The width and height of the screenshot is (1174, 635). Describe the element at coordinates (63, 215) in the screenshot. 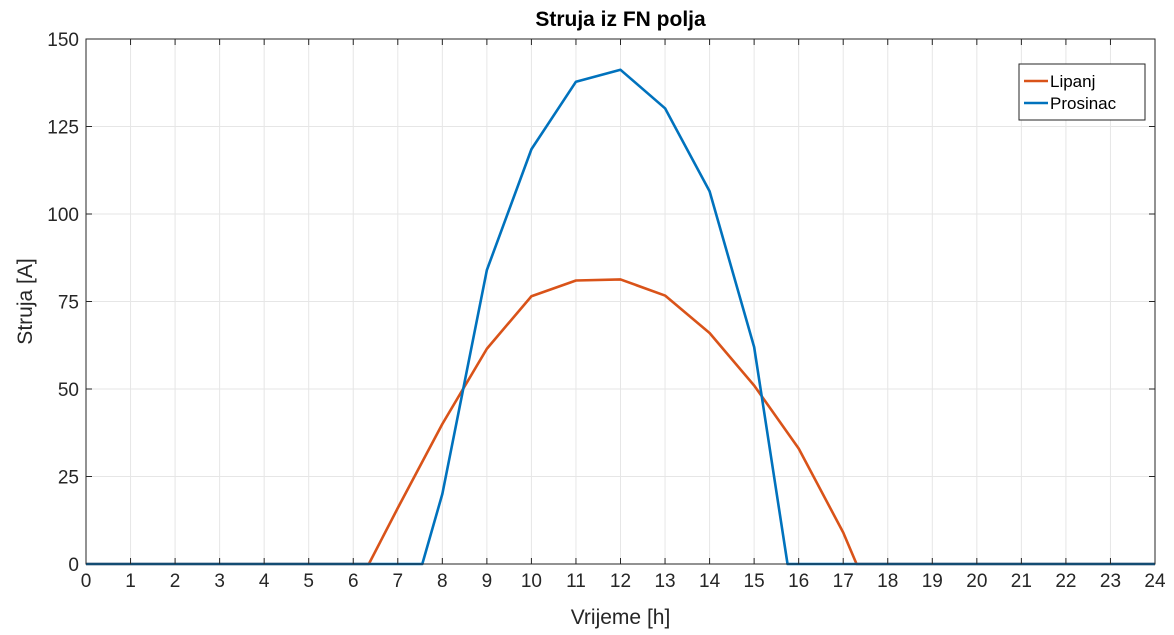

I see `y-tick-label: 100` at that location.